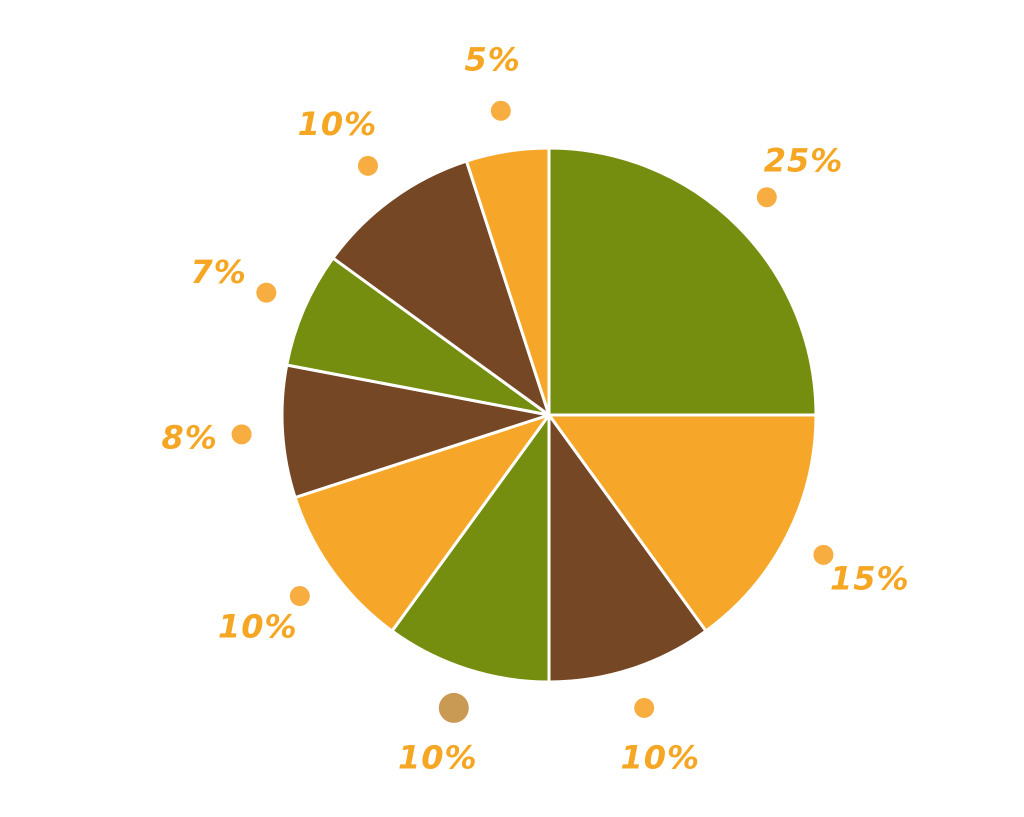  I want to click on data-label-7: 10%, so click(338, 124).